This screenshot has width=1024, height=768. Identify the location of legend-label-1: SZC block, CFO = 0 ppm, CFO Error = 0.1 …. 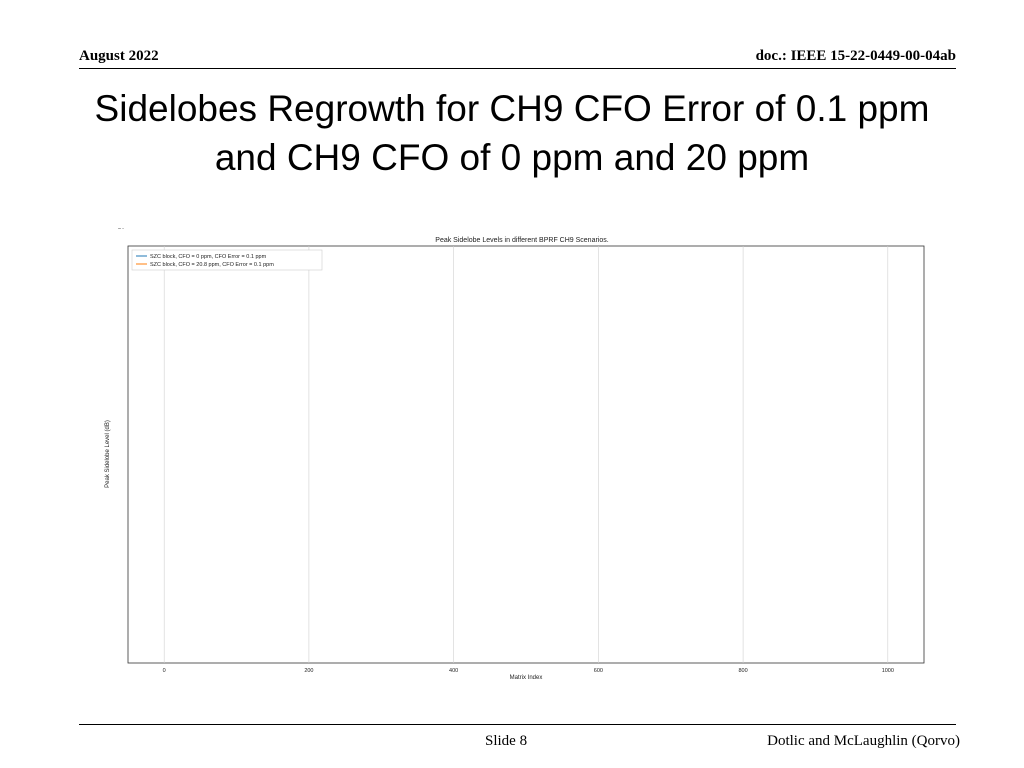
(208, 257).